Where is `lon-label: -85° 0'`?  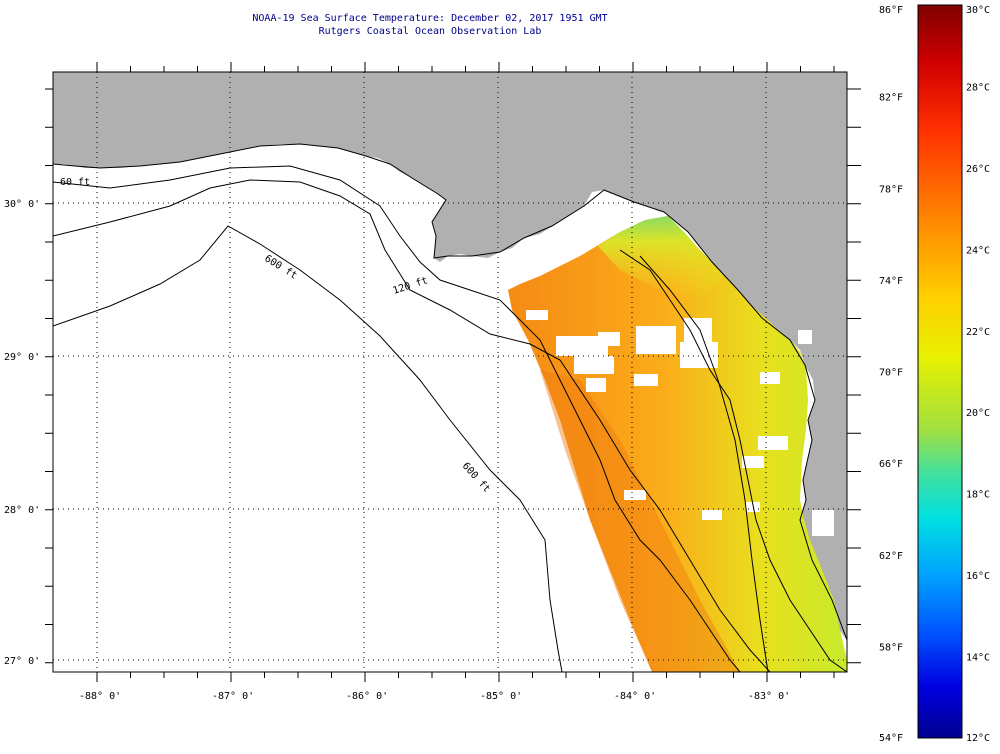
lon-label: -85° 0' is located at coordinates (501, 696).